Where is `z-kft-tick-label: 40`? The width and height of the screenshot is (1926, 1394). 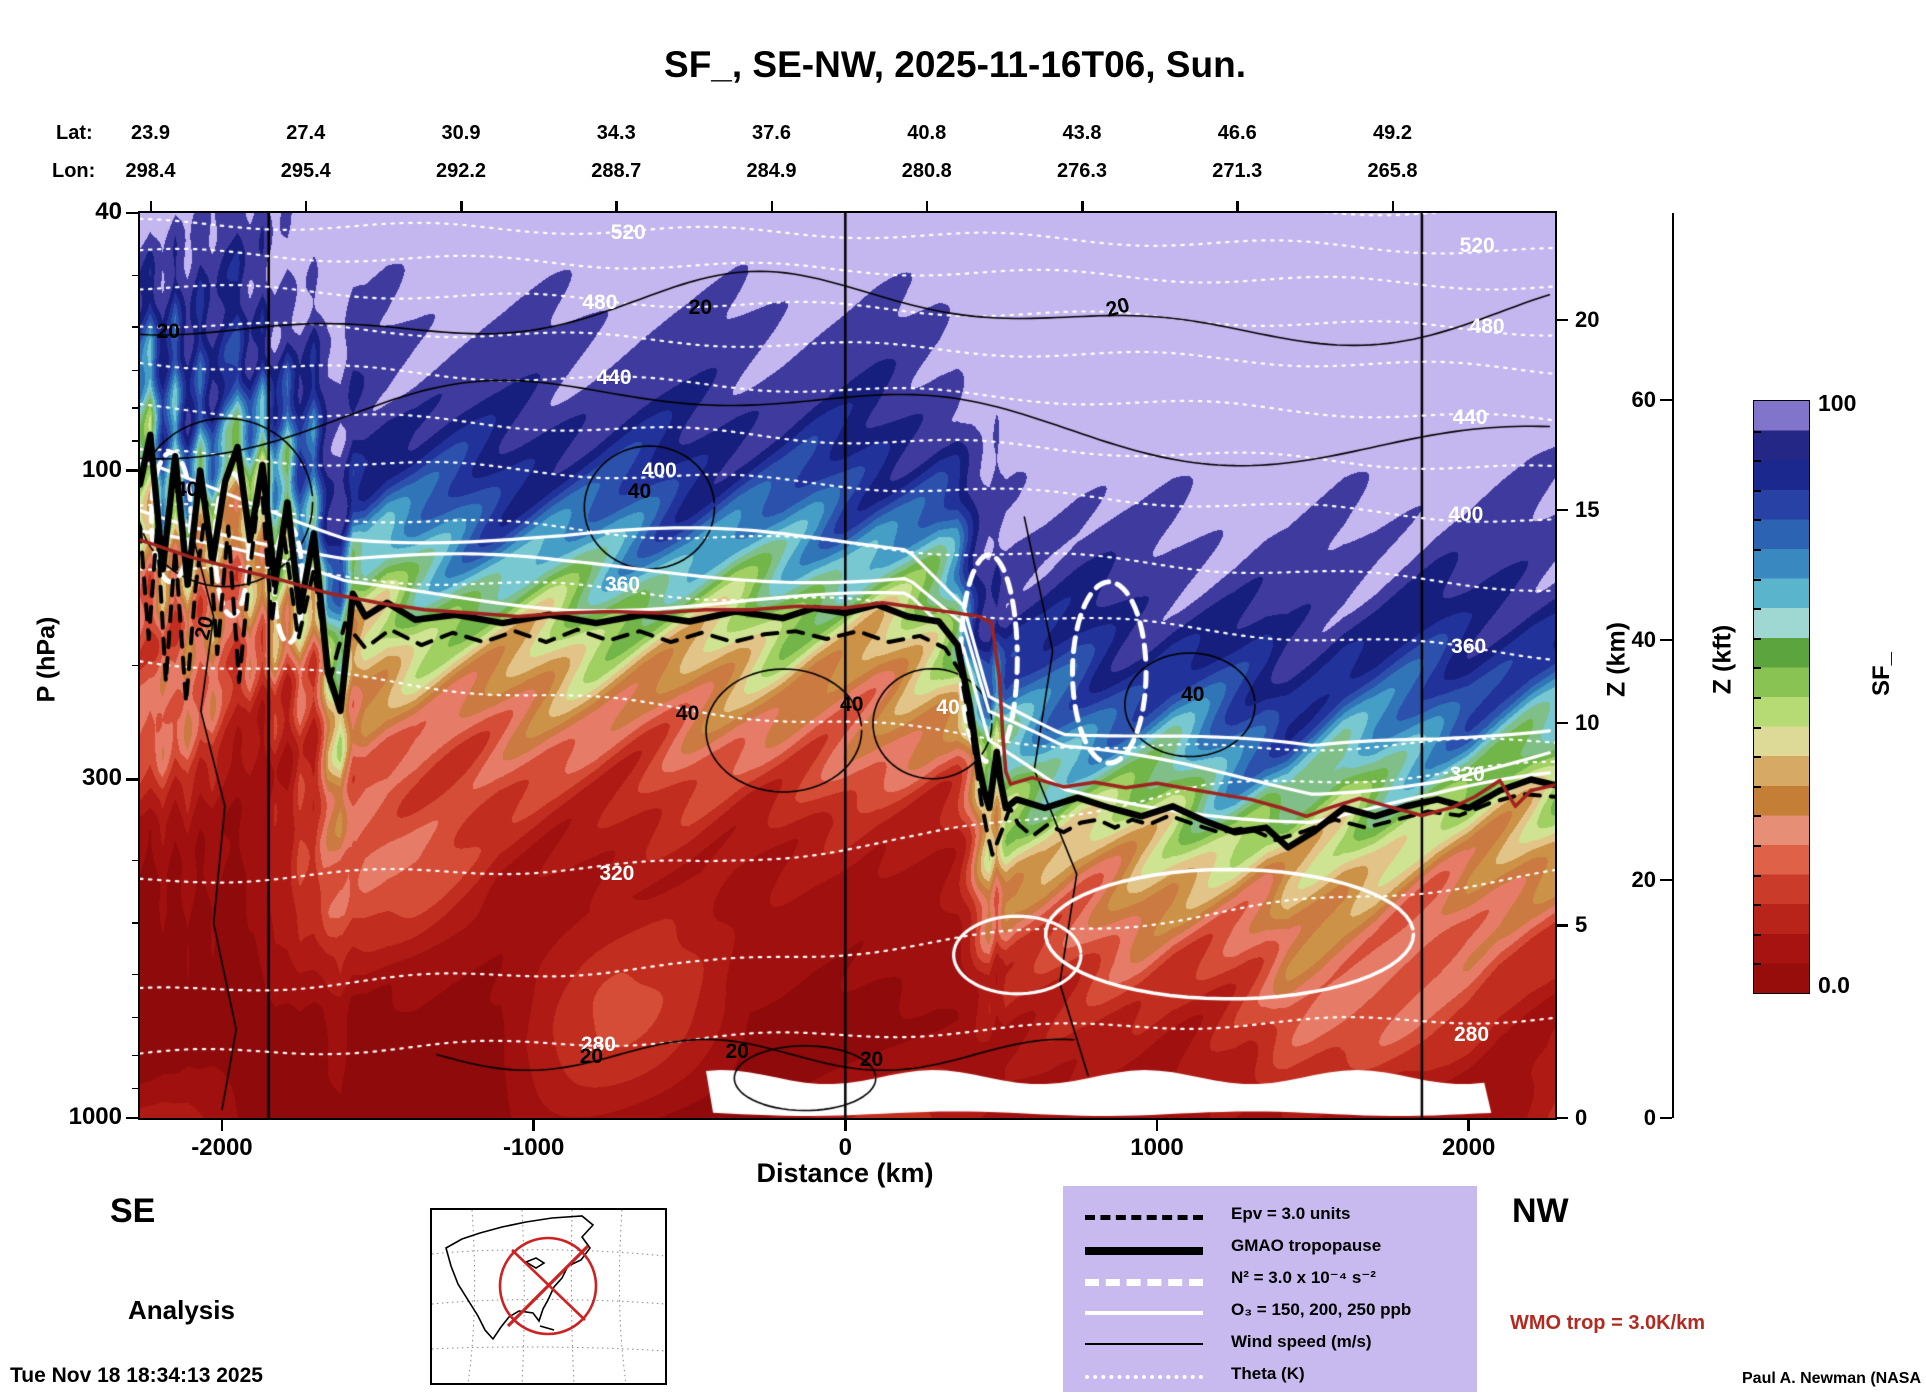 z-kft-tick-label: 40 is located at coordinates (1643, 639).